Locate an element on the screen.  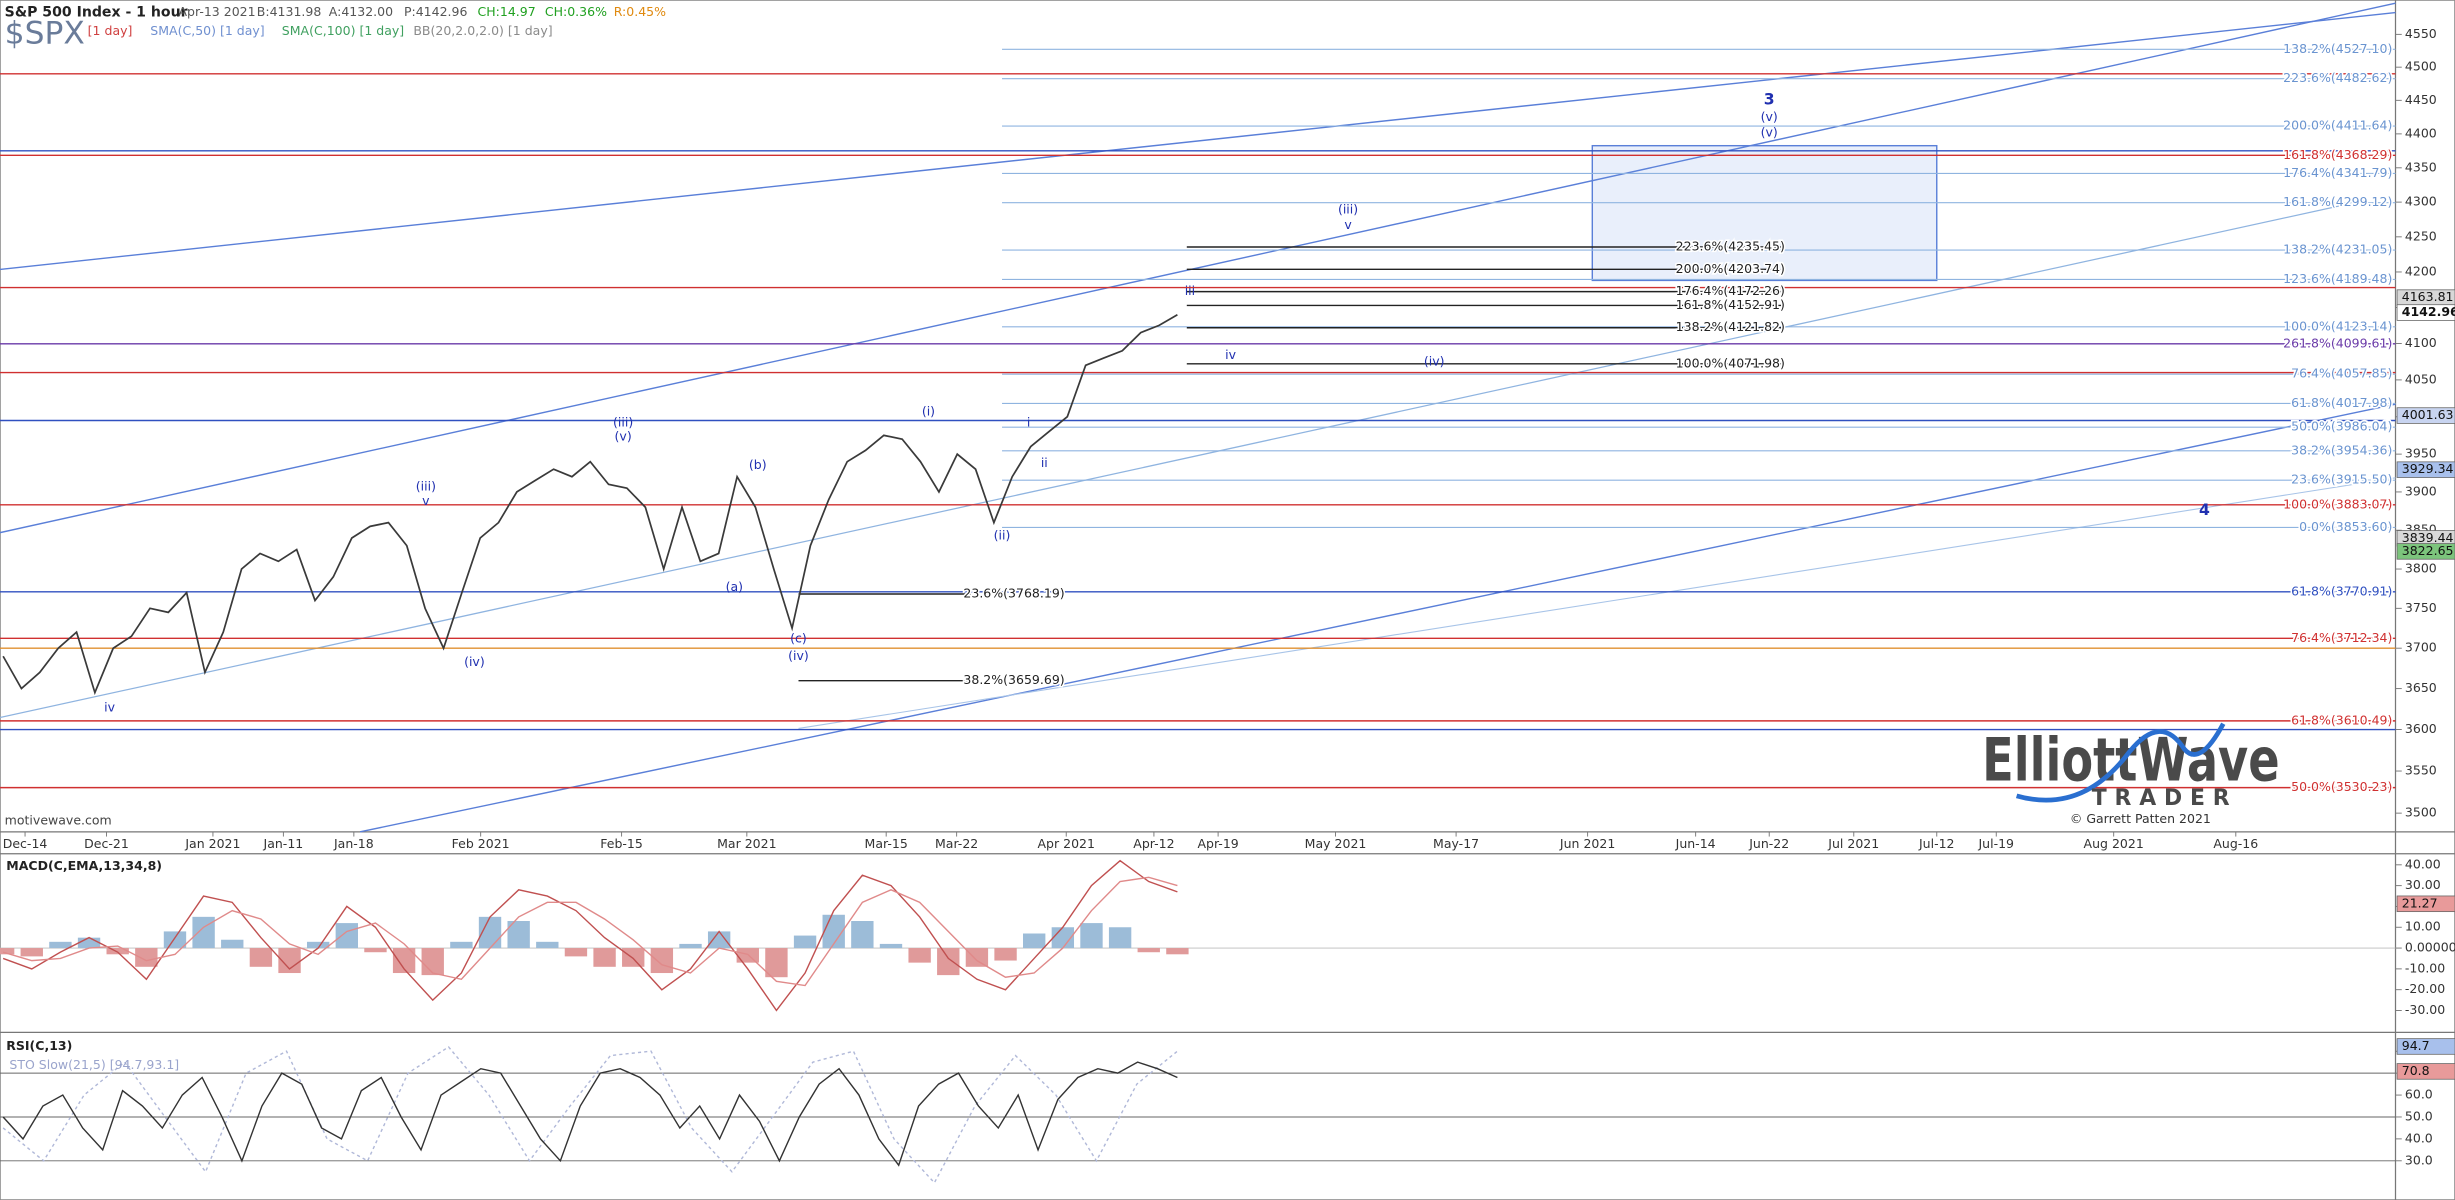
logo: ElliottWave TRADER © Garrett Patten 2021 is located at coordinates (2131, 774).